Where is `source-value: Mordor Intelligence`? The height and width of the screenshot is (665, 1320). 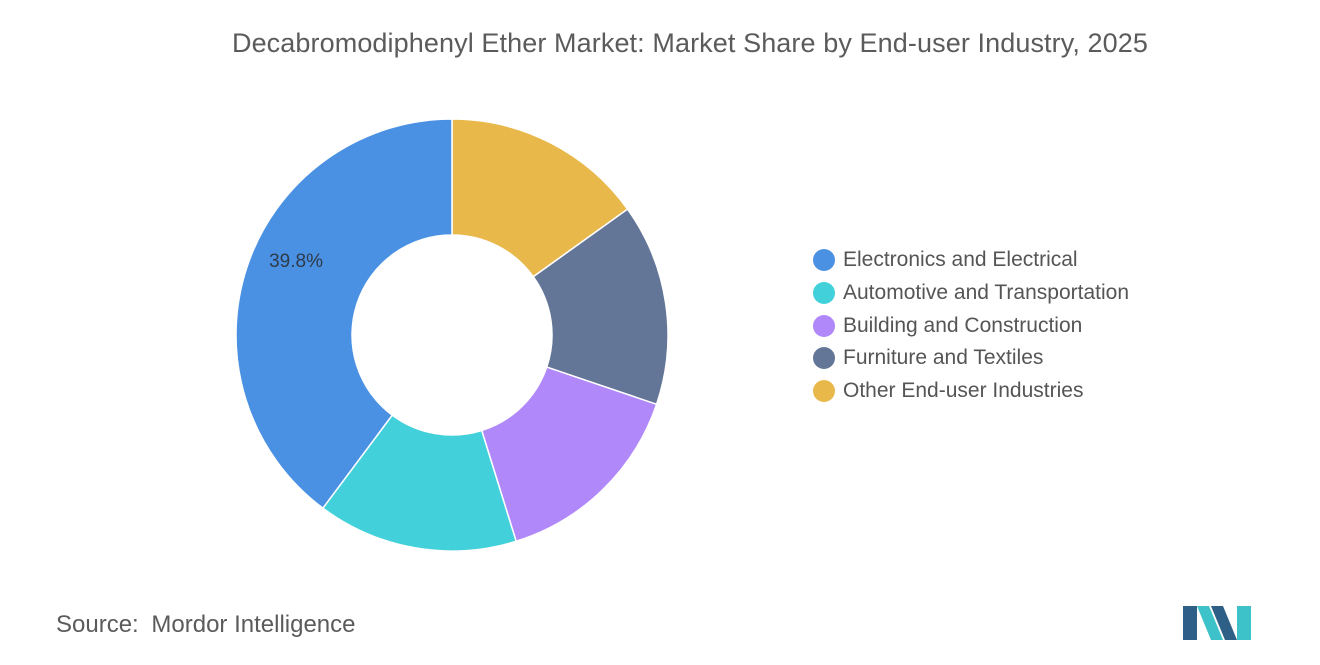 source-value: Mordor Intelligence is located at coordinates (253, 624).